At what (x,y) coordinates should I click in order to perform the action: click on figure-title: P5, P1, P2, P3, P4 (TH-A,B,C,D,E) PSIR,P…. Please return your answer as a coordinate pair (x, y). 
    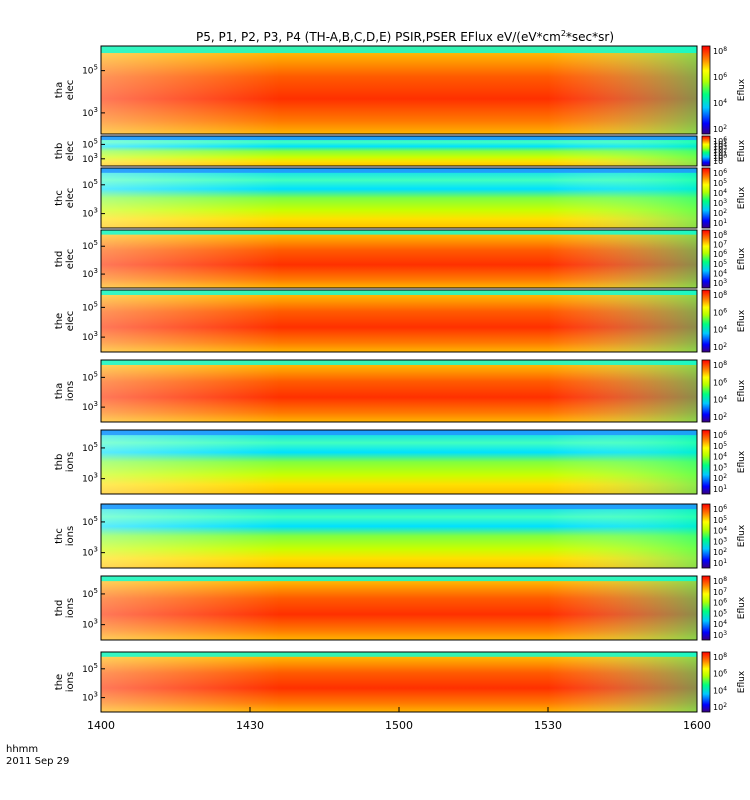
    Looking at the image, I should click on (405, 36).